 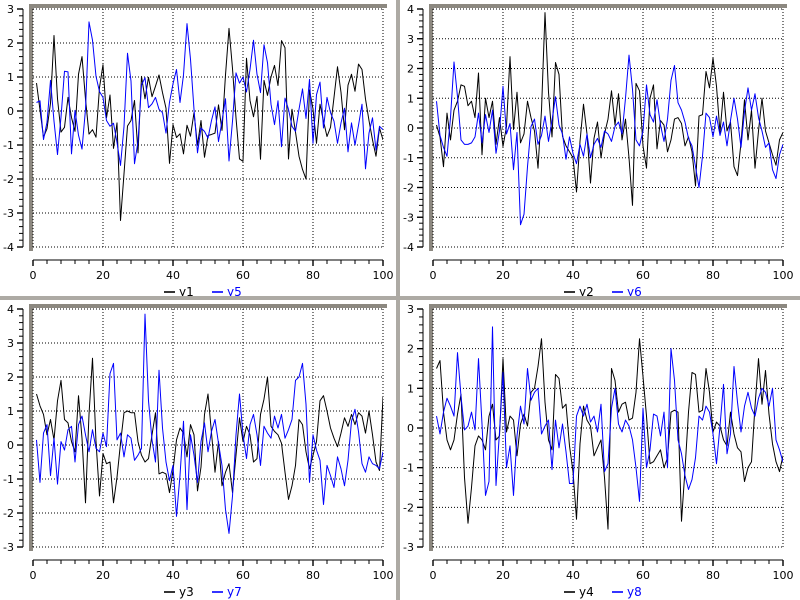 I want to click on y-axis: -4 -3 -2 -1 0 1 2 3, so click(x=13, y=128).